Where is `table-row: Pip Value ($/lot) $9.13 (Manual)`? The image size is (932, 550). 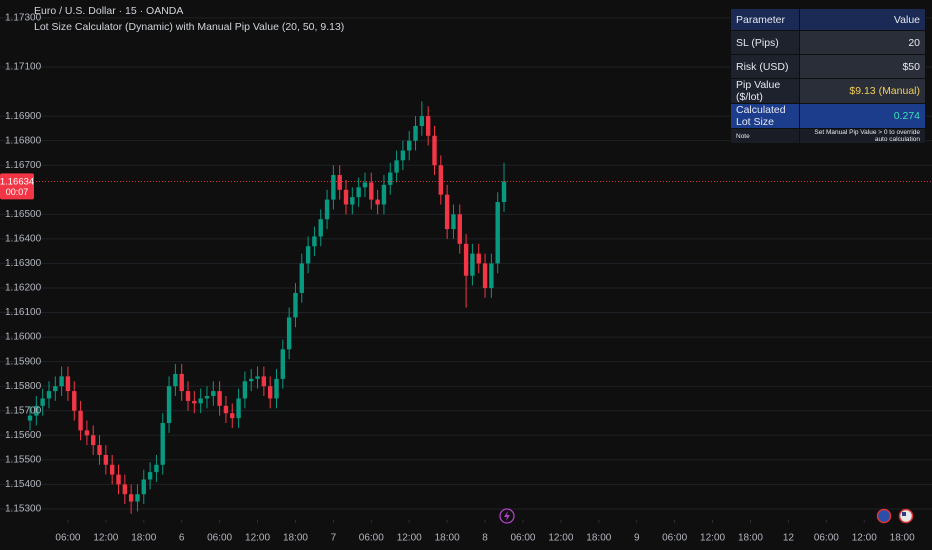 table-row: Pip Value ($/lot) $9.13 (Manual) is located at coordinates (828, 91).